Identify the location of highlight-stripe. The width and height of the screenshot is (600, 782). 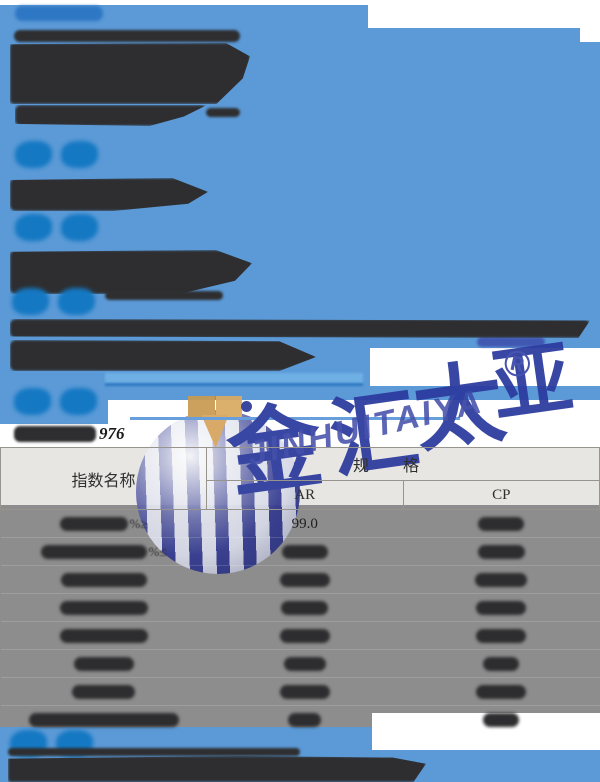
(300, 393).